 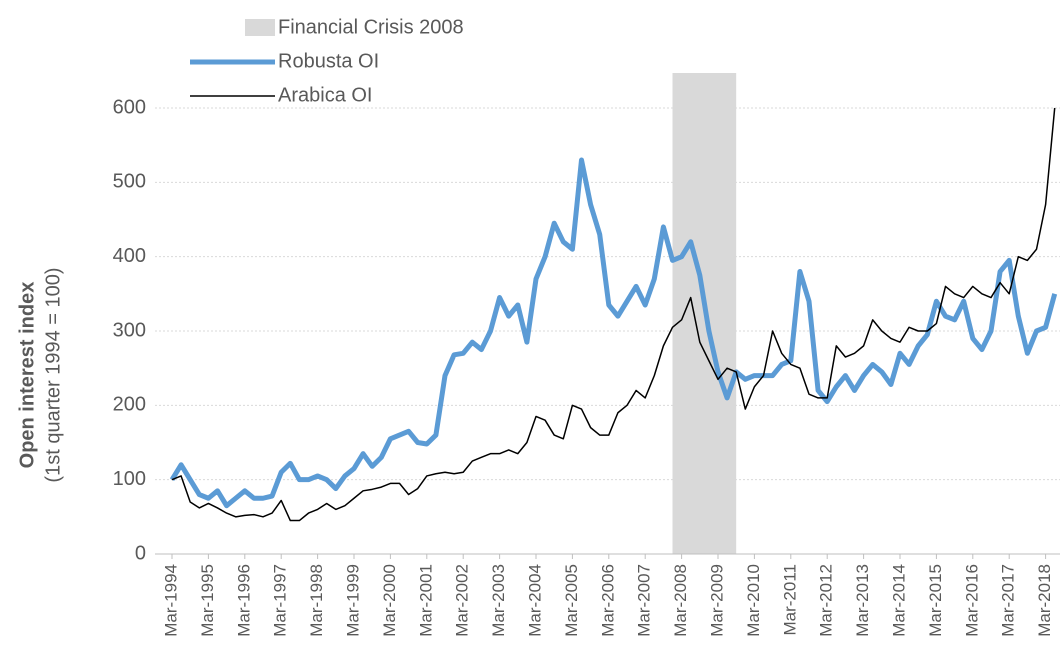 What do you see at coordinates (1044, 600) in the screenshot?
I see `x-tick-label: Mar-2018` at bounding box center [1044, 600].